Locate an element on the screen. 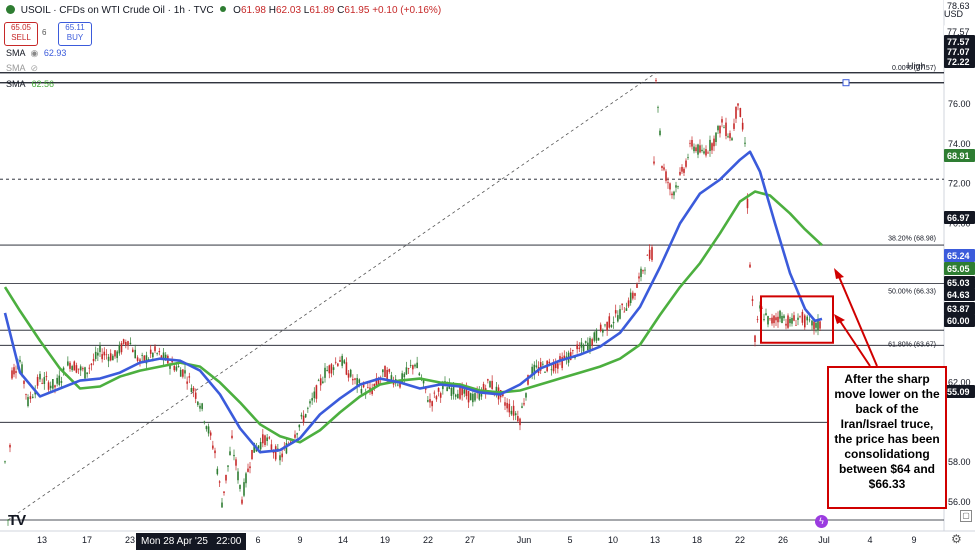  x-tick-label: 22 is located at coordinates (740, 540).